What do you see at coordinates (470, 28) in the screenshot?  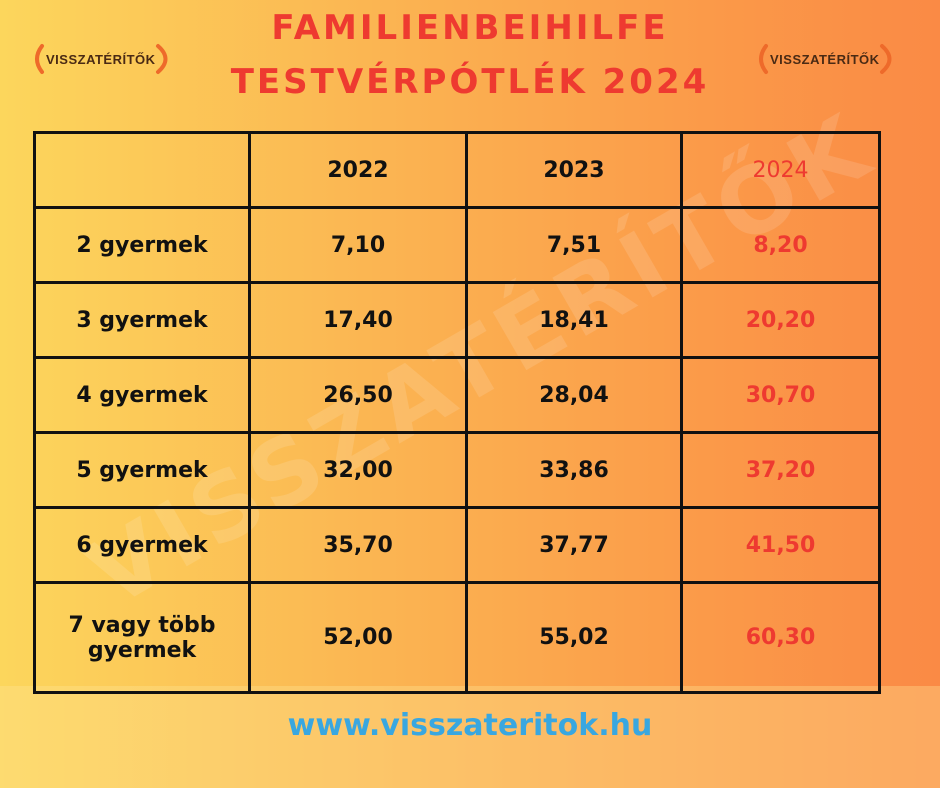 I see `page-title-line1: FAMILIENBEIHILFE` at bounding box center [470, 28].